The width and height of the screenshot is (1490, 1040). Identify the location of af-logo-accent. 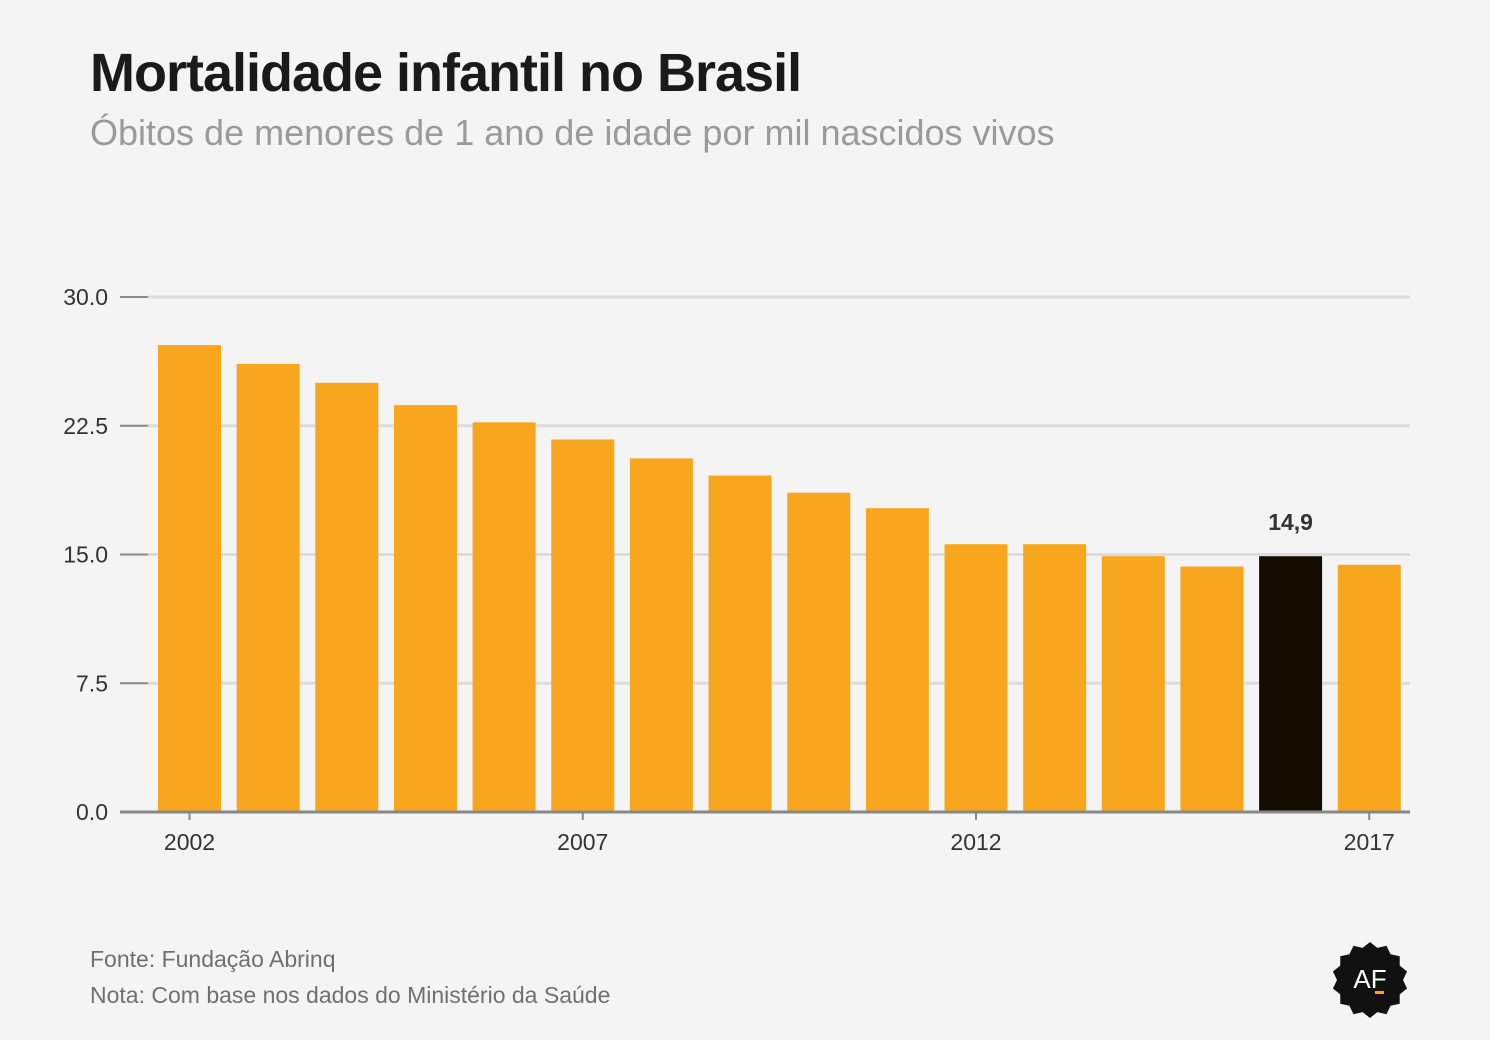
(1379, 992).